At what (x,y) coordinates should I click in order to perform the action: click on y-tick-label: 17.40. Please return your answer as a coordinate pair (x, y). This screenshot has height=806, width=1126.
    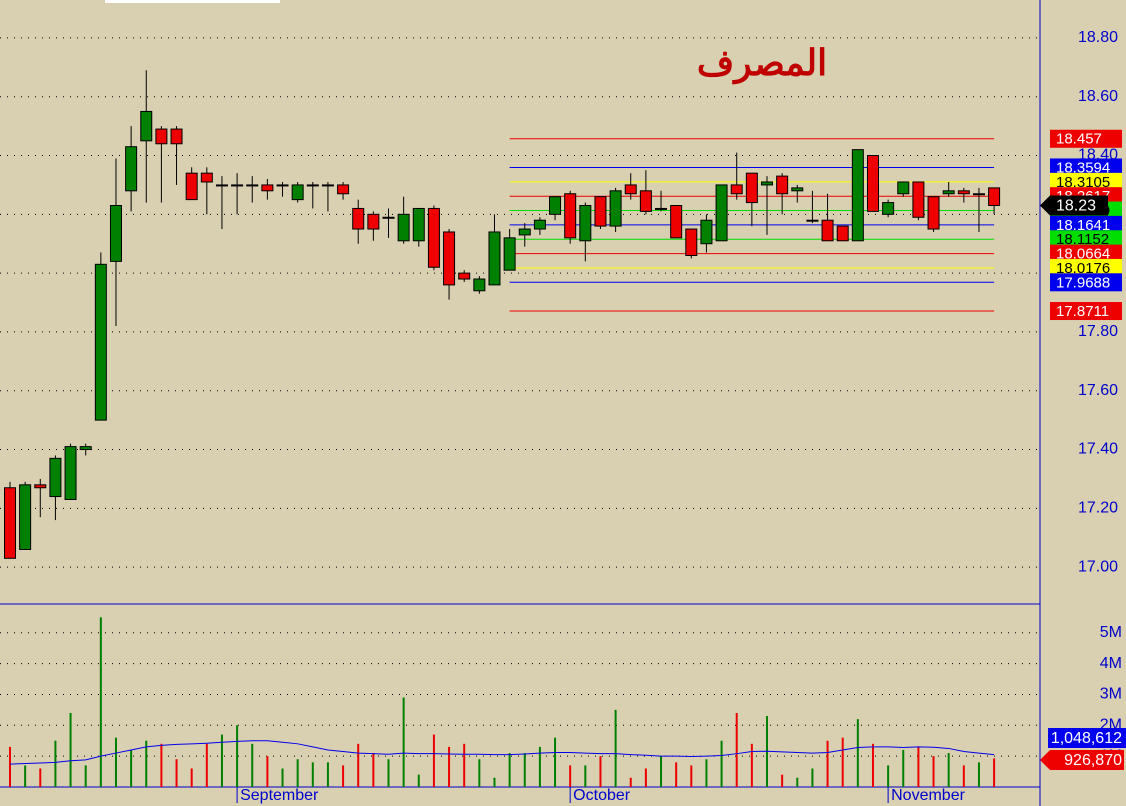
    Looking at the image, I should click on (1098, 449).